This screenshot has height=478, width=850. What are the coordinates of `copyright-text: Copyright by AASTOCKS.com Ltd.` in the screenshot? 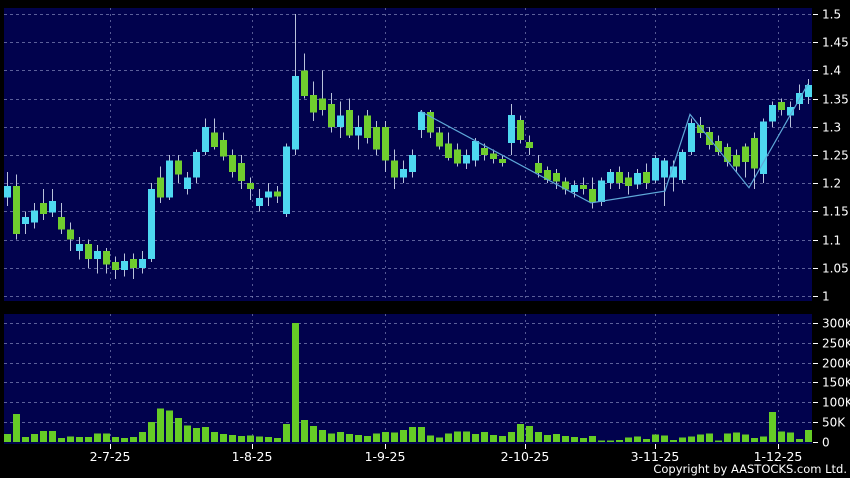 It's located at (750, 469).